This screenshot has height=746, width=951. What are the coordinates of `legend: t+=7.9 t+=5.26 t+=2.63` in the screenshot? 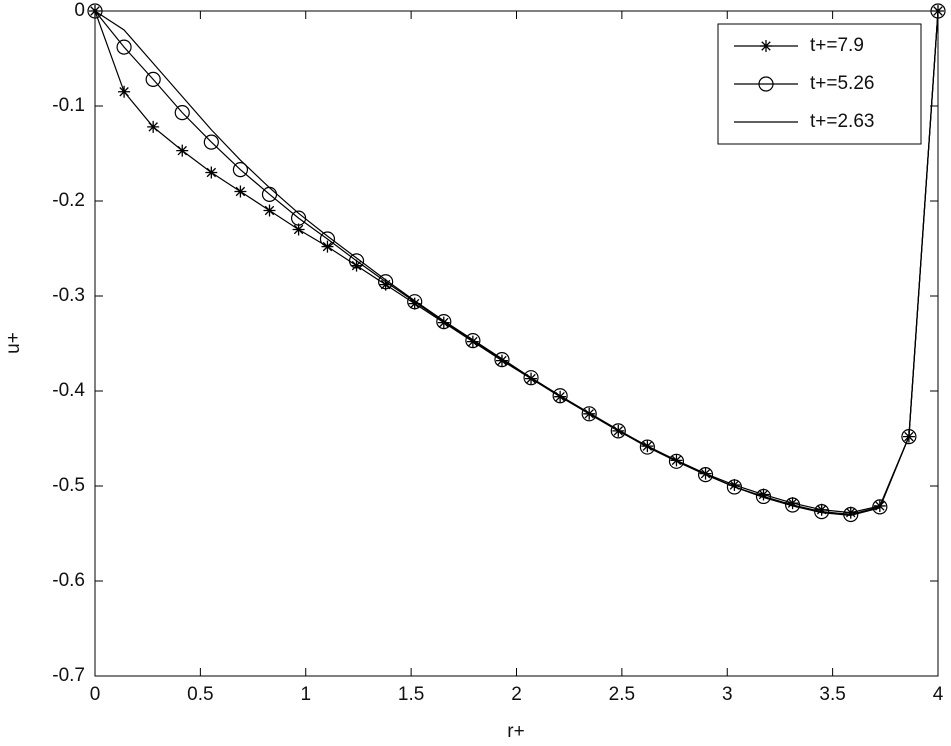 It's located at (819, 84).